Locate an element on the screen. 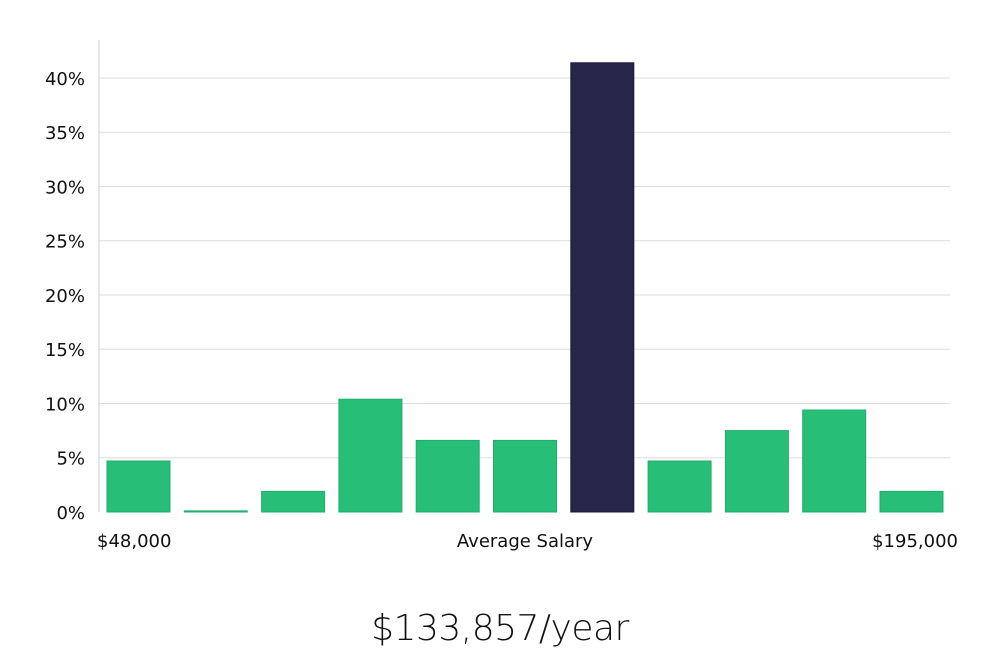 This screenshot has width=1000, height=660. y-tick-label: 5% is located at coordinates (70, 459).